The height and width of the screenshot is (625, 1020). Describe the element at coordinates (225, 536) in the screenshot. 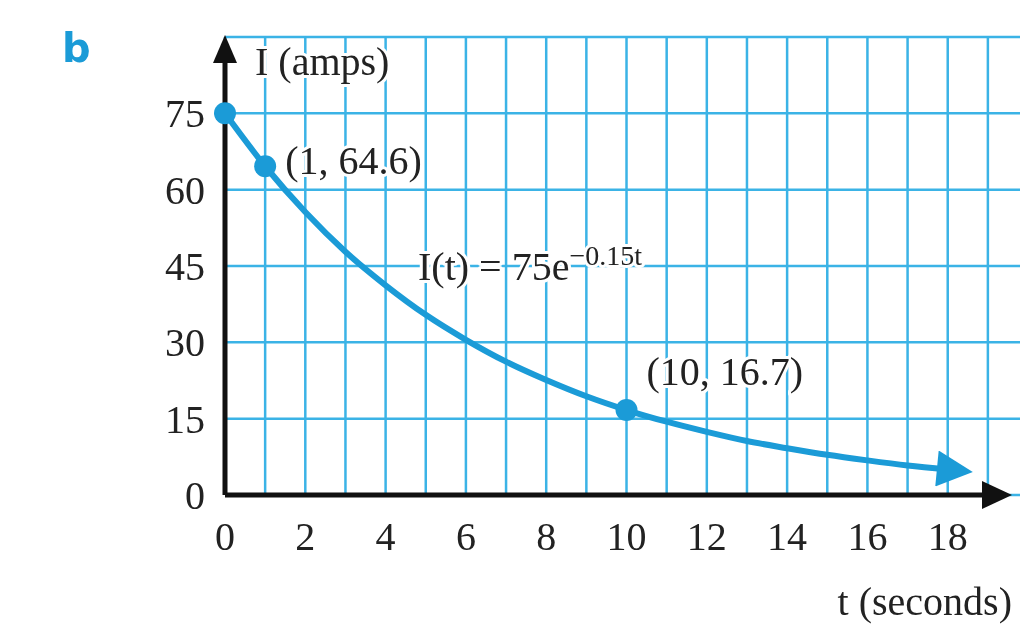

I see `x-tick-label: 0` at that location.